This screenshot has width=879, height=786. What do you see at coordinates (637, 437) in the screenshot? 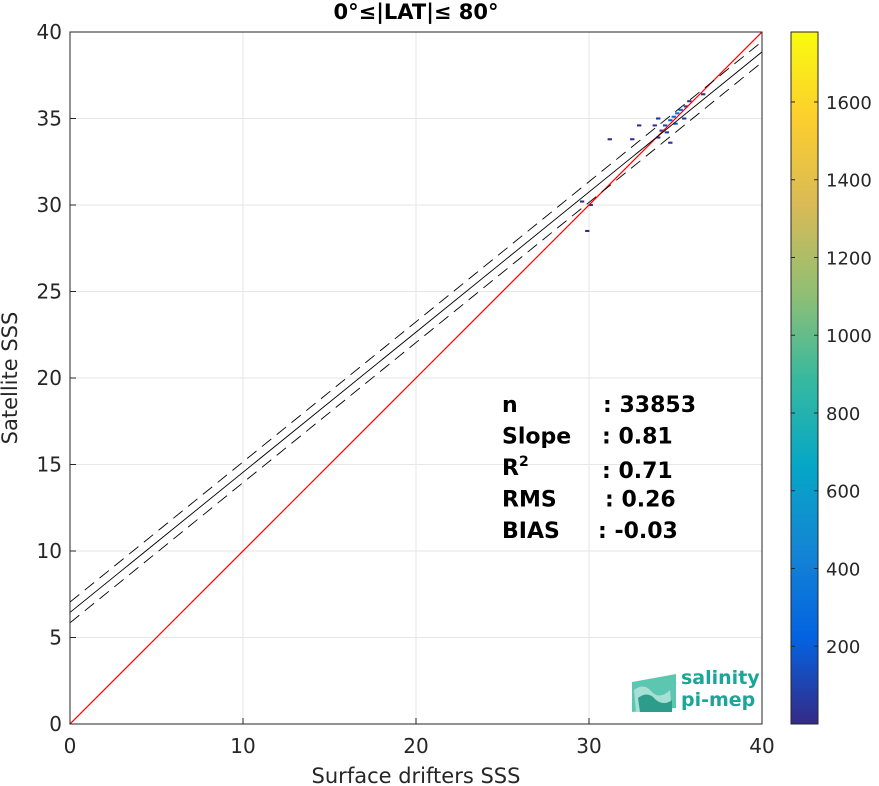
I see `stat-value: : 0.81` at bounding box center [637, 437].